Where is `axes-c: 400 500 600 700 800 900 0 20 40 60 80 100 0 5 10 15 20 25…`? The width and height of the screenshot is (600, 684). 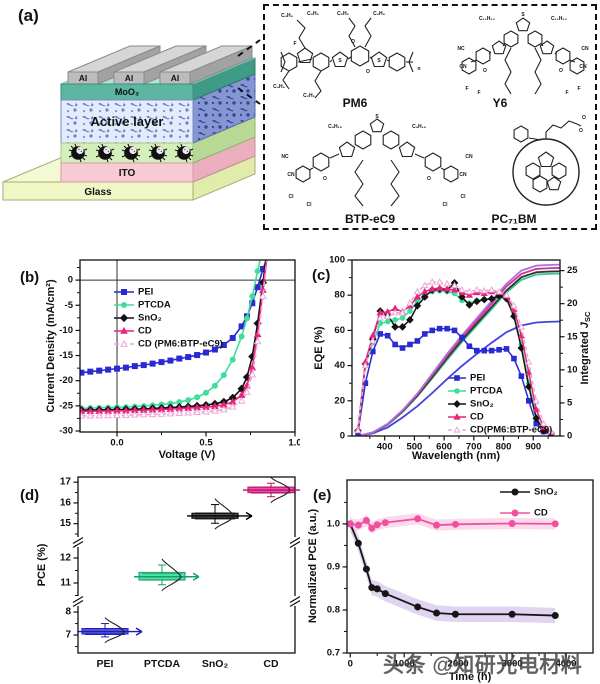 axes-c: 400 500 600 700 800 900 0 20 40 60 80 100 0 5 10 15 20 25… is located at coordinates (452, 359).